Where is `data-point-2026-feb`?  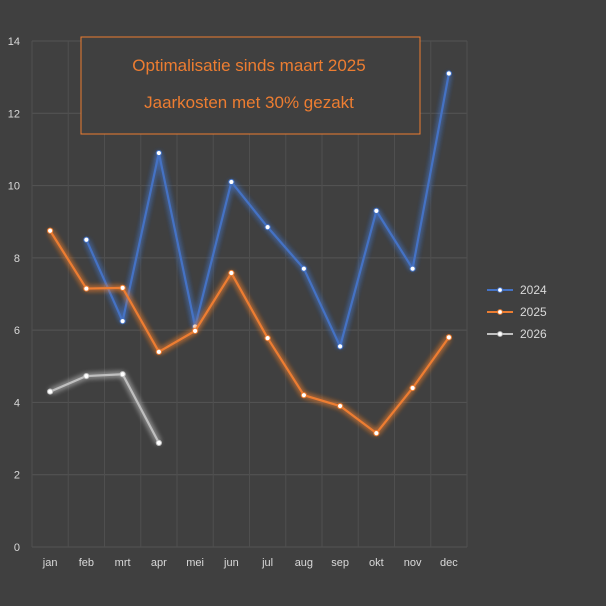 data-point-2026-feb is located at coordinates (86, 376).